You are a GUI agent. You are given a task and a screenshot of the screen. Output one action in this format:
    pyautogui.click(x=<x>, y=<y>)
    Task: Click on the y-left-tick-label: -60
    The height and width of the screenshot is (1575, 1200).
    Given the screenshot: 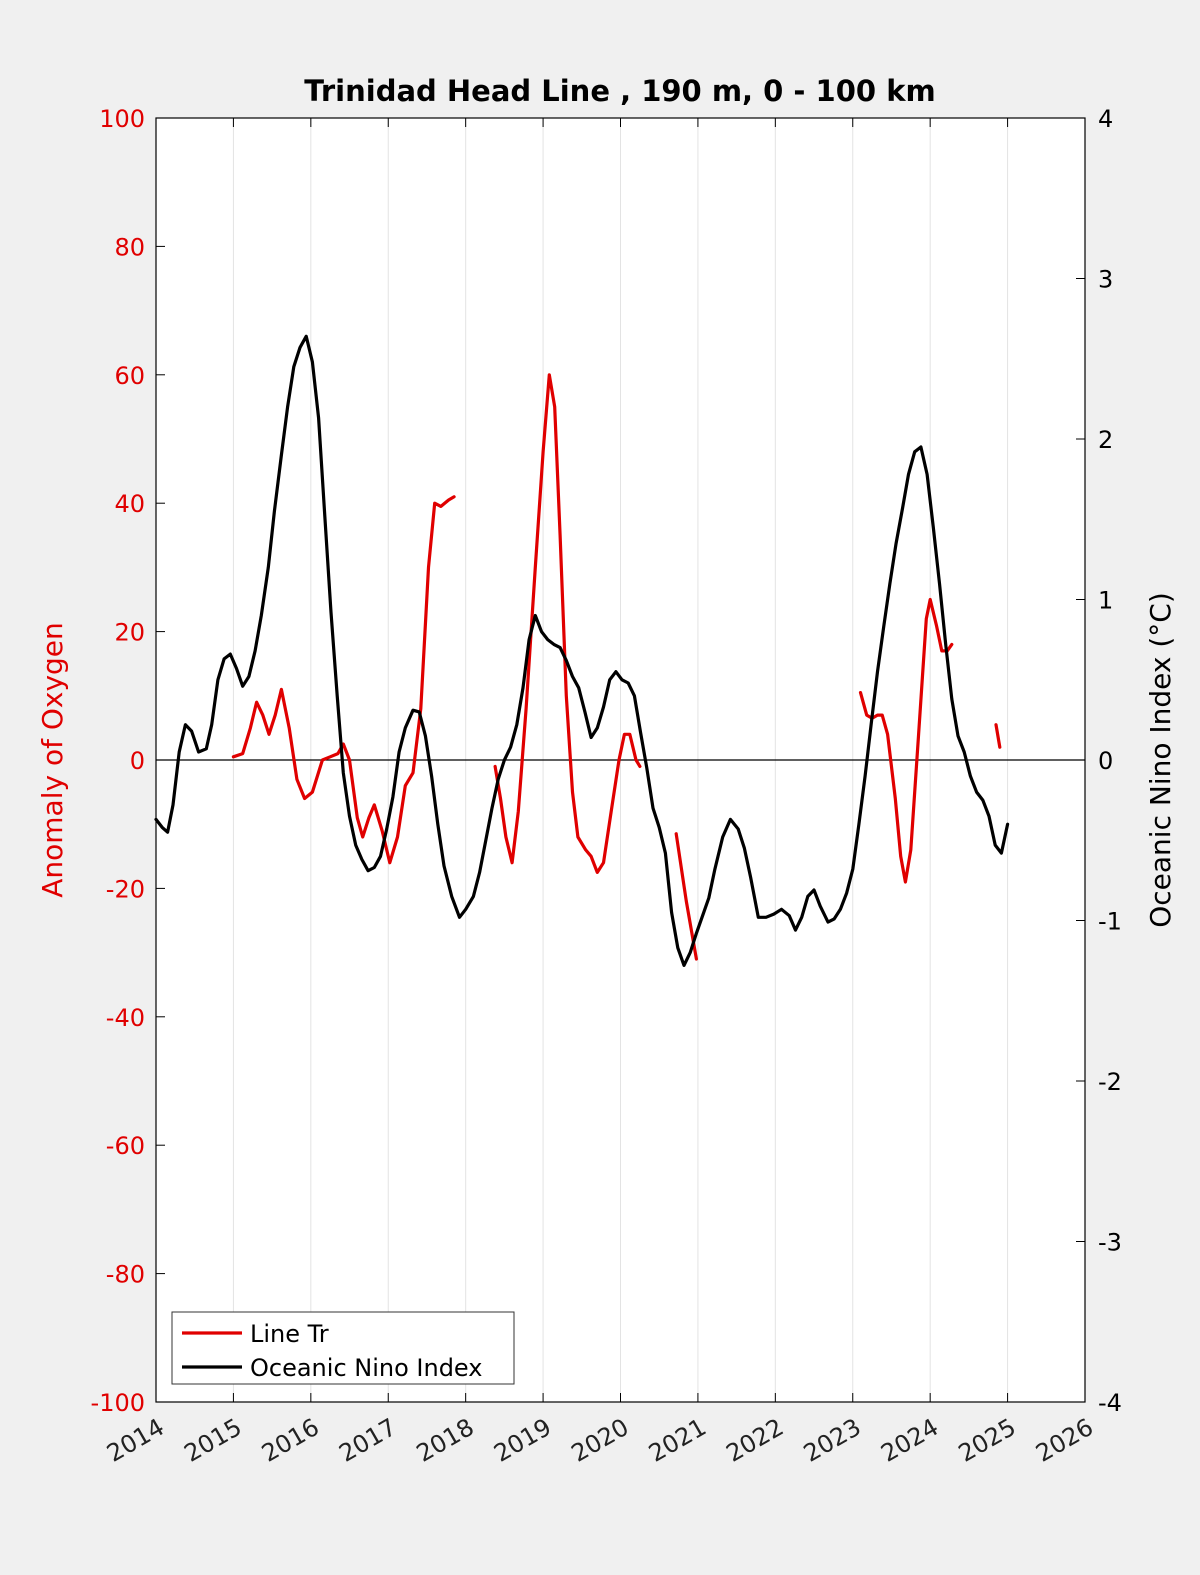 What is the action you would take?
    pyautogui.click(x=125, y=1146)
    